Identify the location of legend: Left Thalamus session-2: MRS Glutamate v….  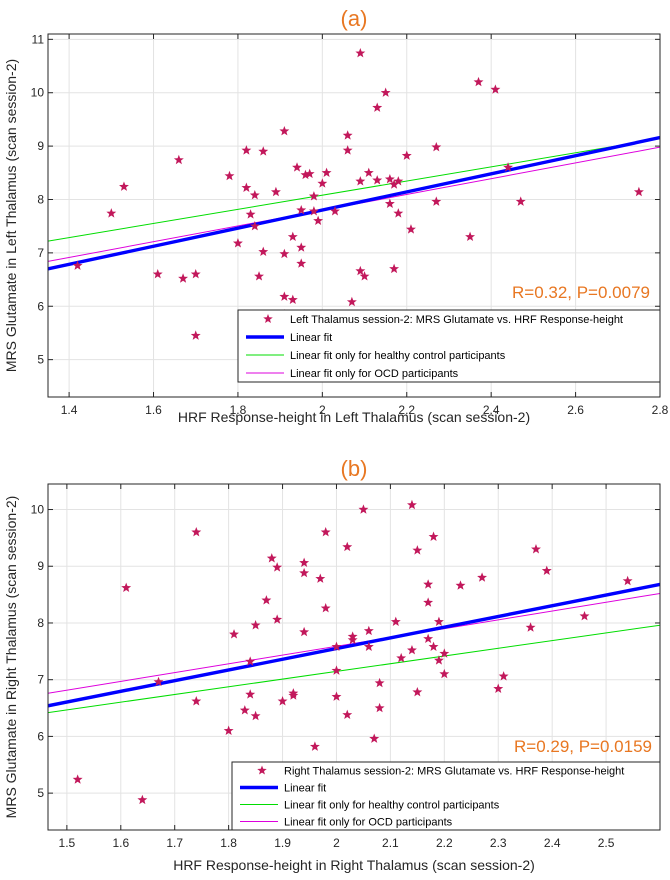
(449, 346).